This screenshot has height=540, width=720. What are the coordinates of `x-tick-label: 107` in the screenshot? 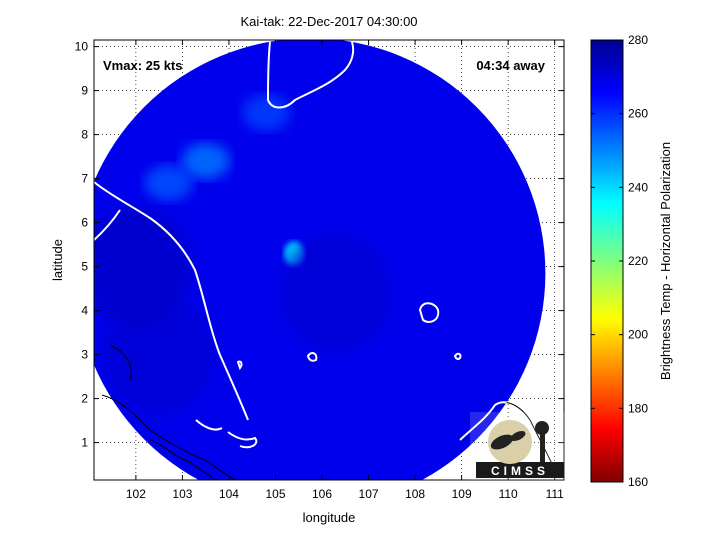 It's located at (369, 494).